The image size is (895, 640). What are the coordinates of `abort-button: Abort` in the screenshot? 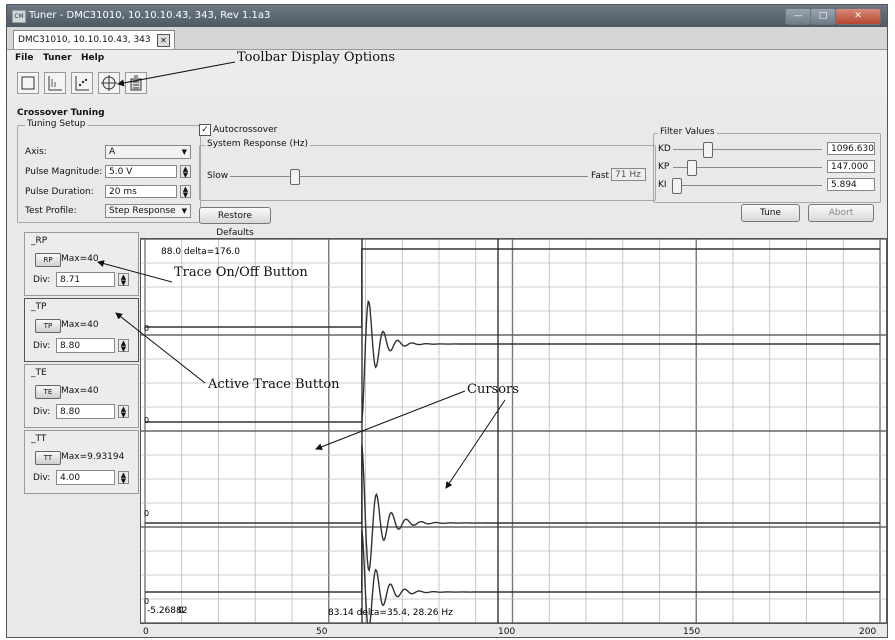 It's located at (841, 213).